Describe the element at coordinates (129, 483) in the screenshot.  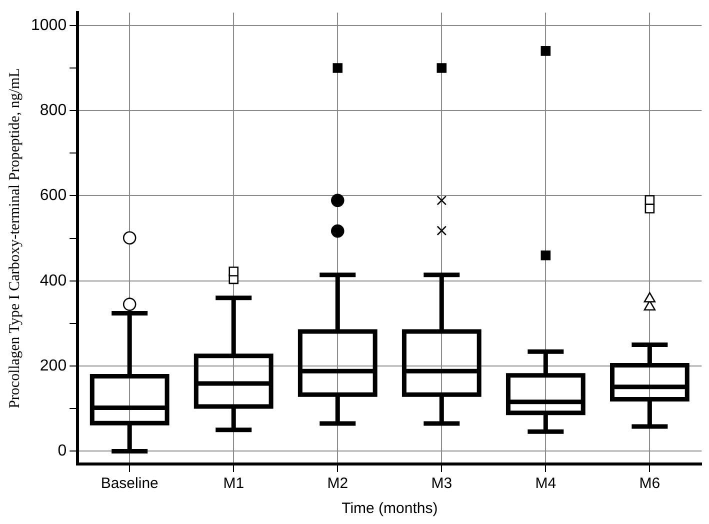
I see `x-tick-label: Baseline` at that location.